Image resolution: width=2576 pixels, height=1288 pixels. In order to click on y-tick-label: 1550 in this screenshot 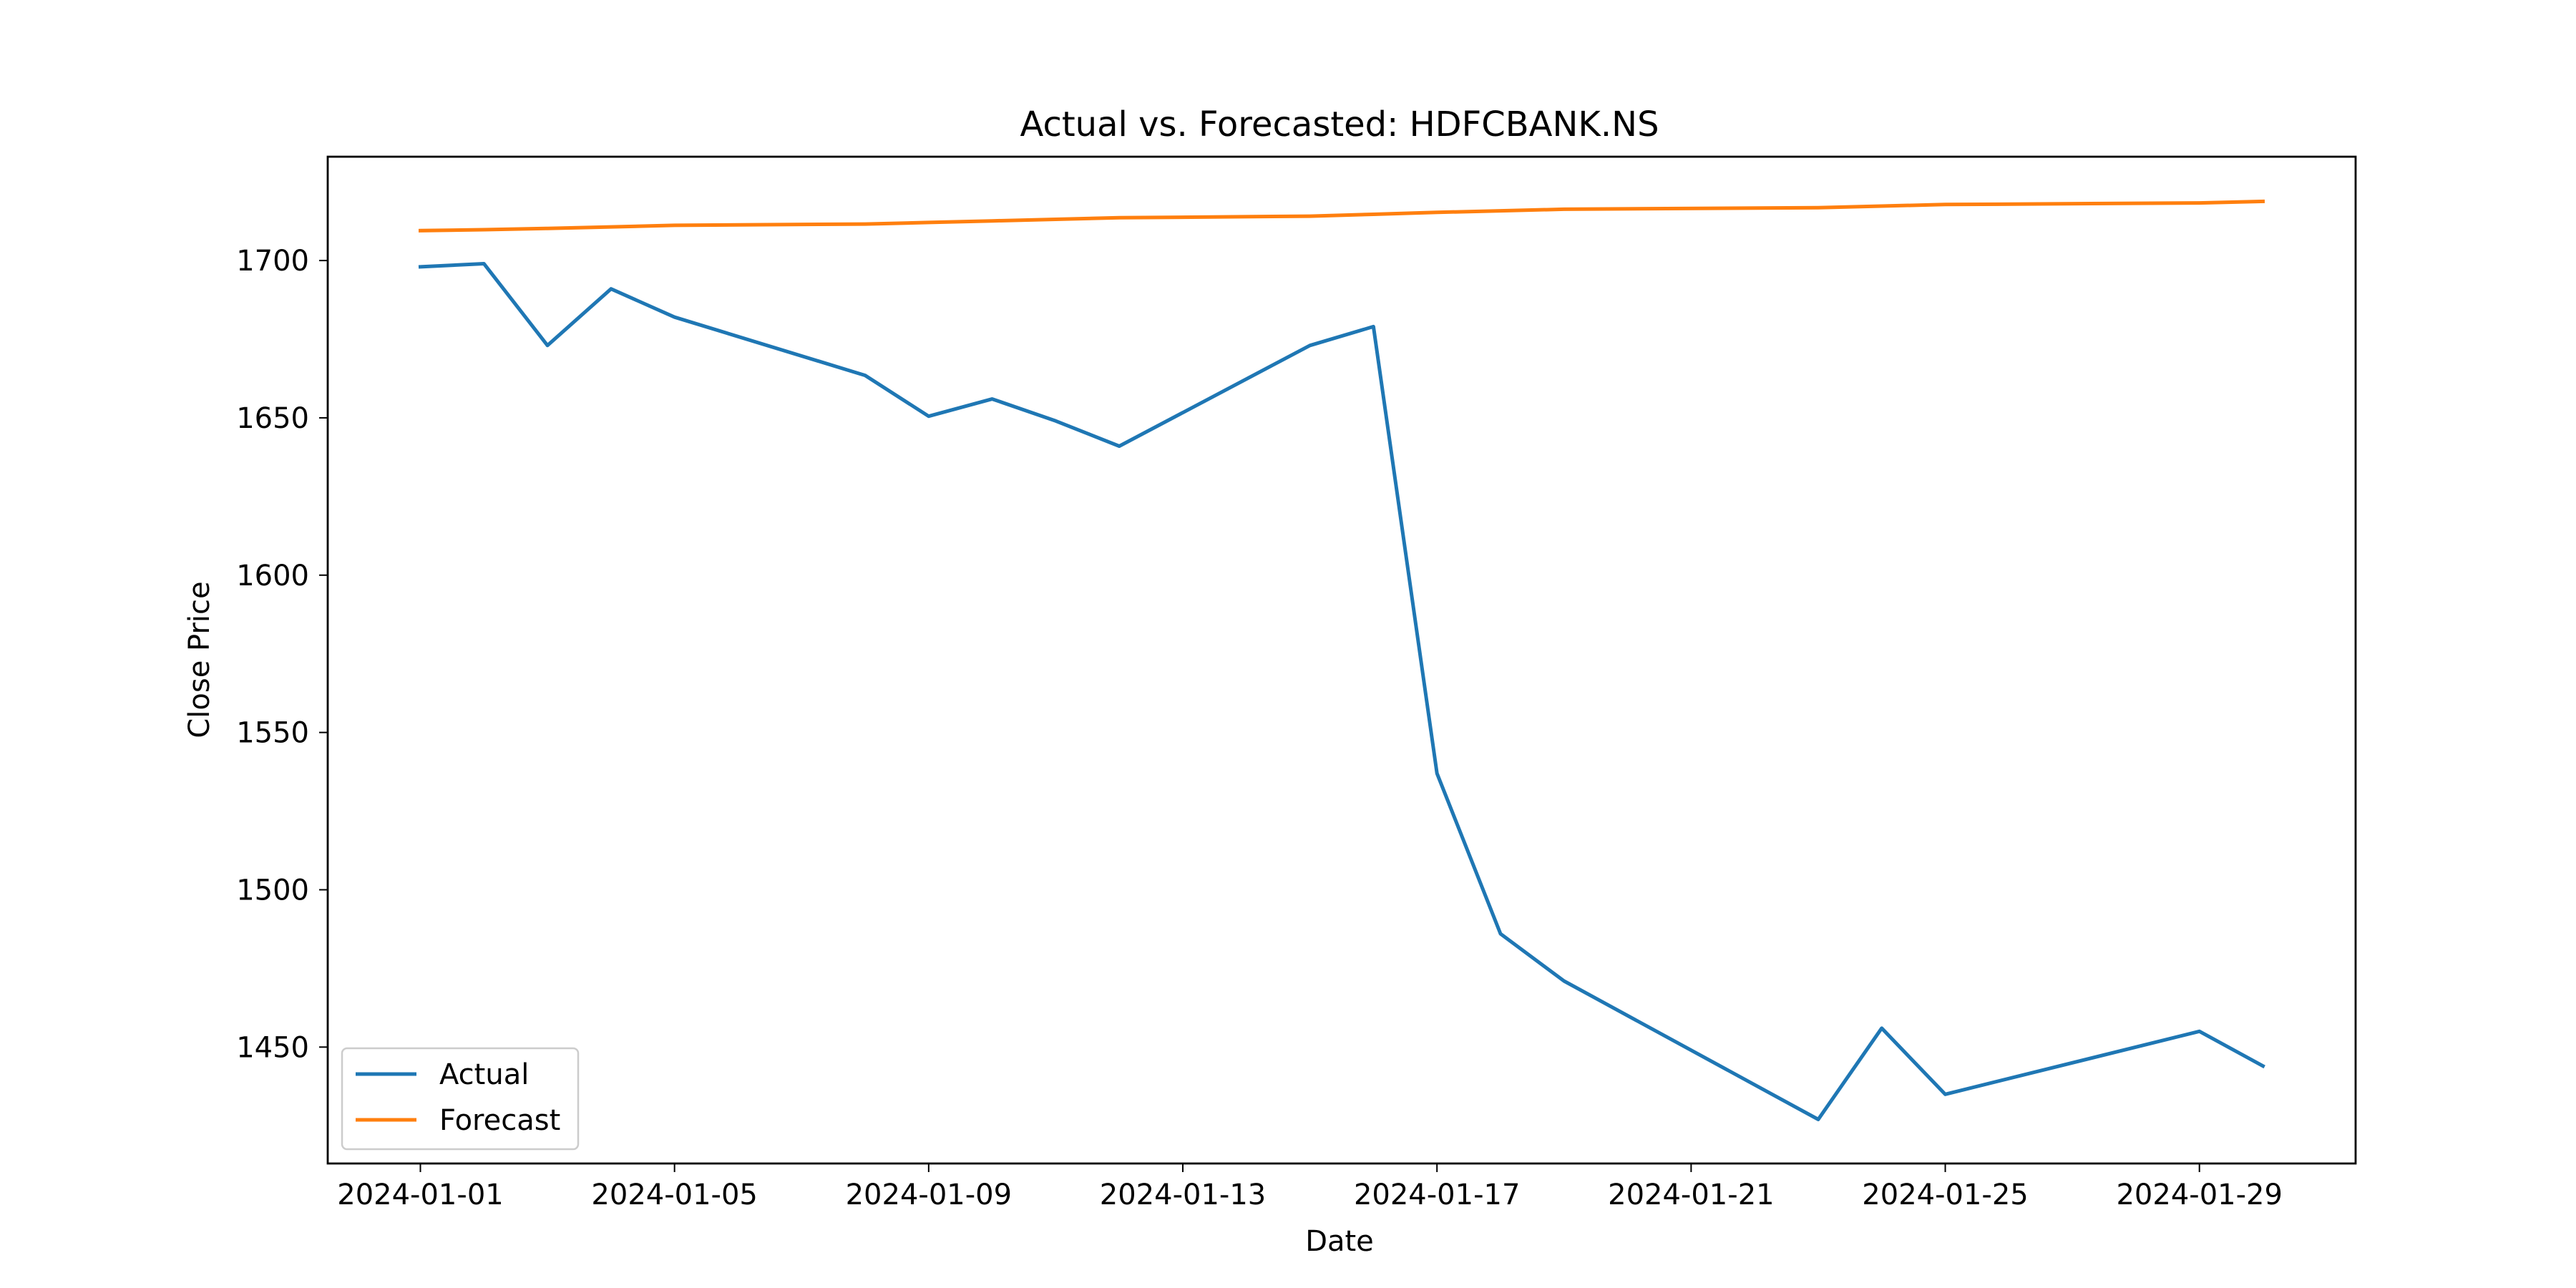, I will do `click(272, 733)`.